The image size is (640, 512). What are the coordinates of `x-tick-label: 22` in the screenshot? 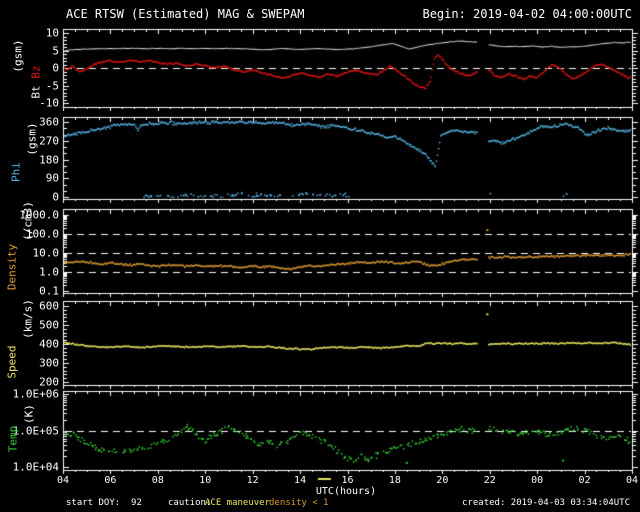 It's located at (489, 480).